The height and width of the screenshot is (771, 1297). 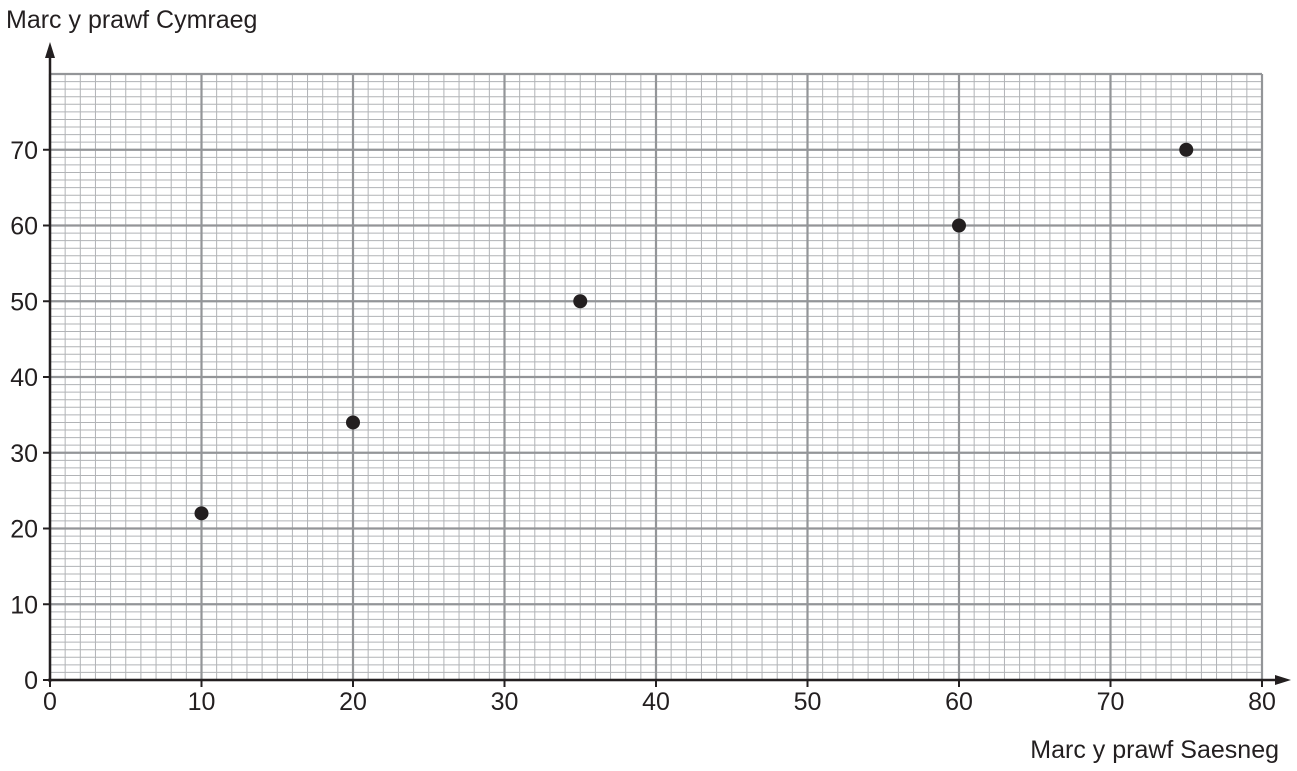 What do you see at coordinates (24, 227) in the screenshot?
I see `y-tick-label: 60` at bounding box center [24, 227].